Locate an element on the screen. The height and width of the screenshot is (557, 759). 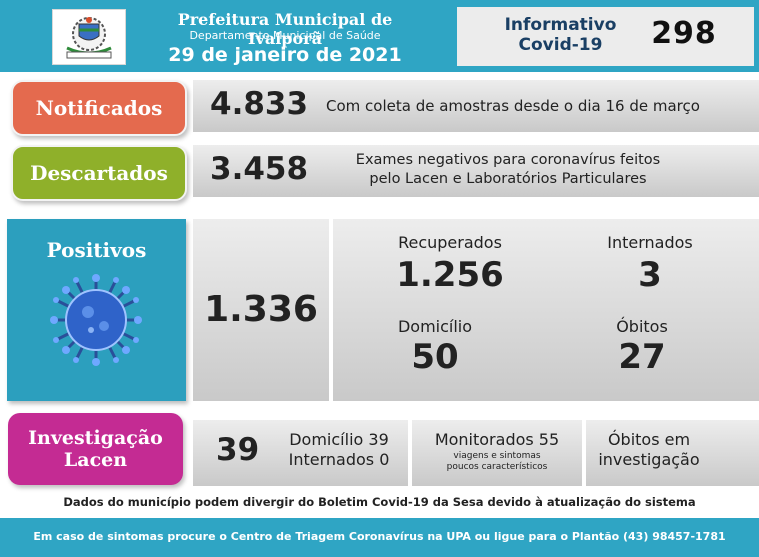
investigacao-total-panel is located at coordinates (300, 453).